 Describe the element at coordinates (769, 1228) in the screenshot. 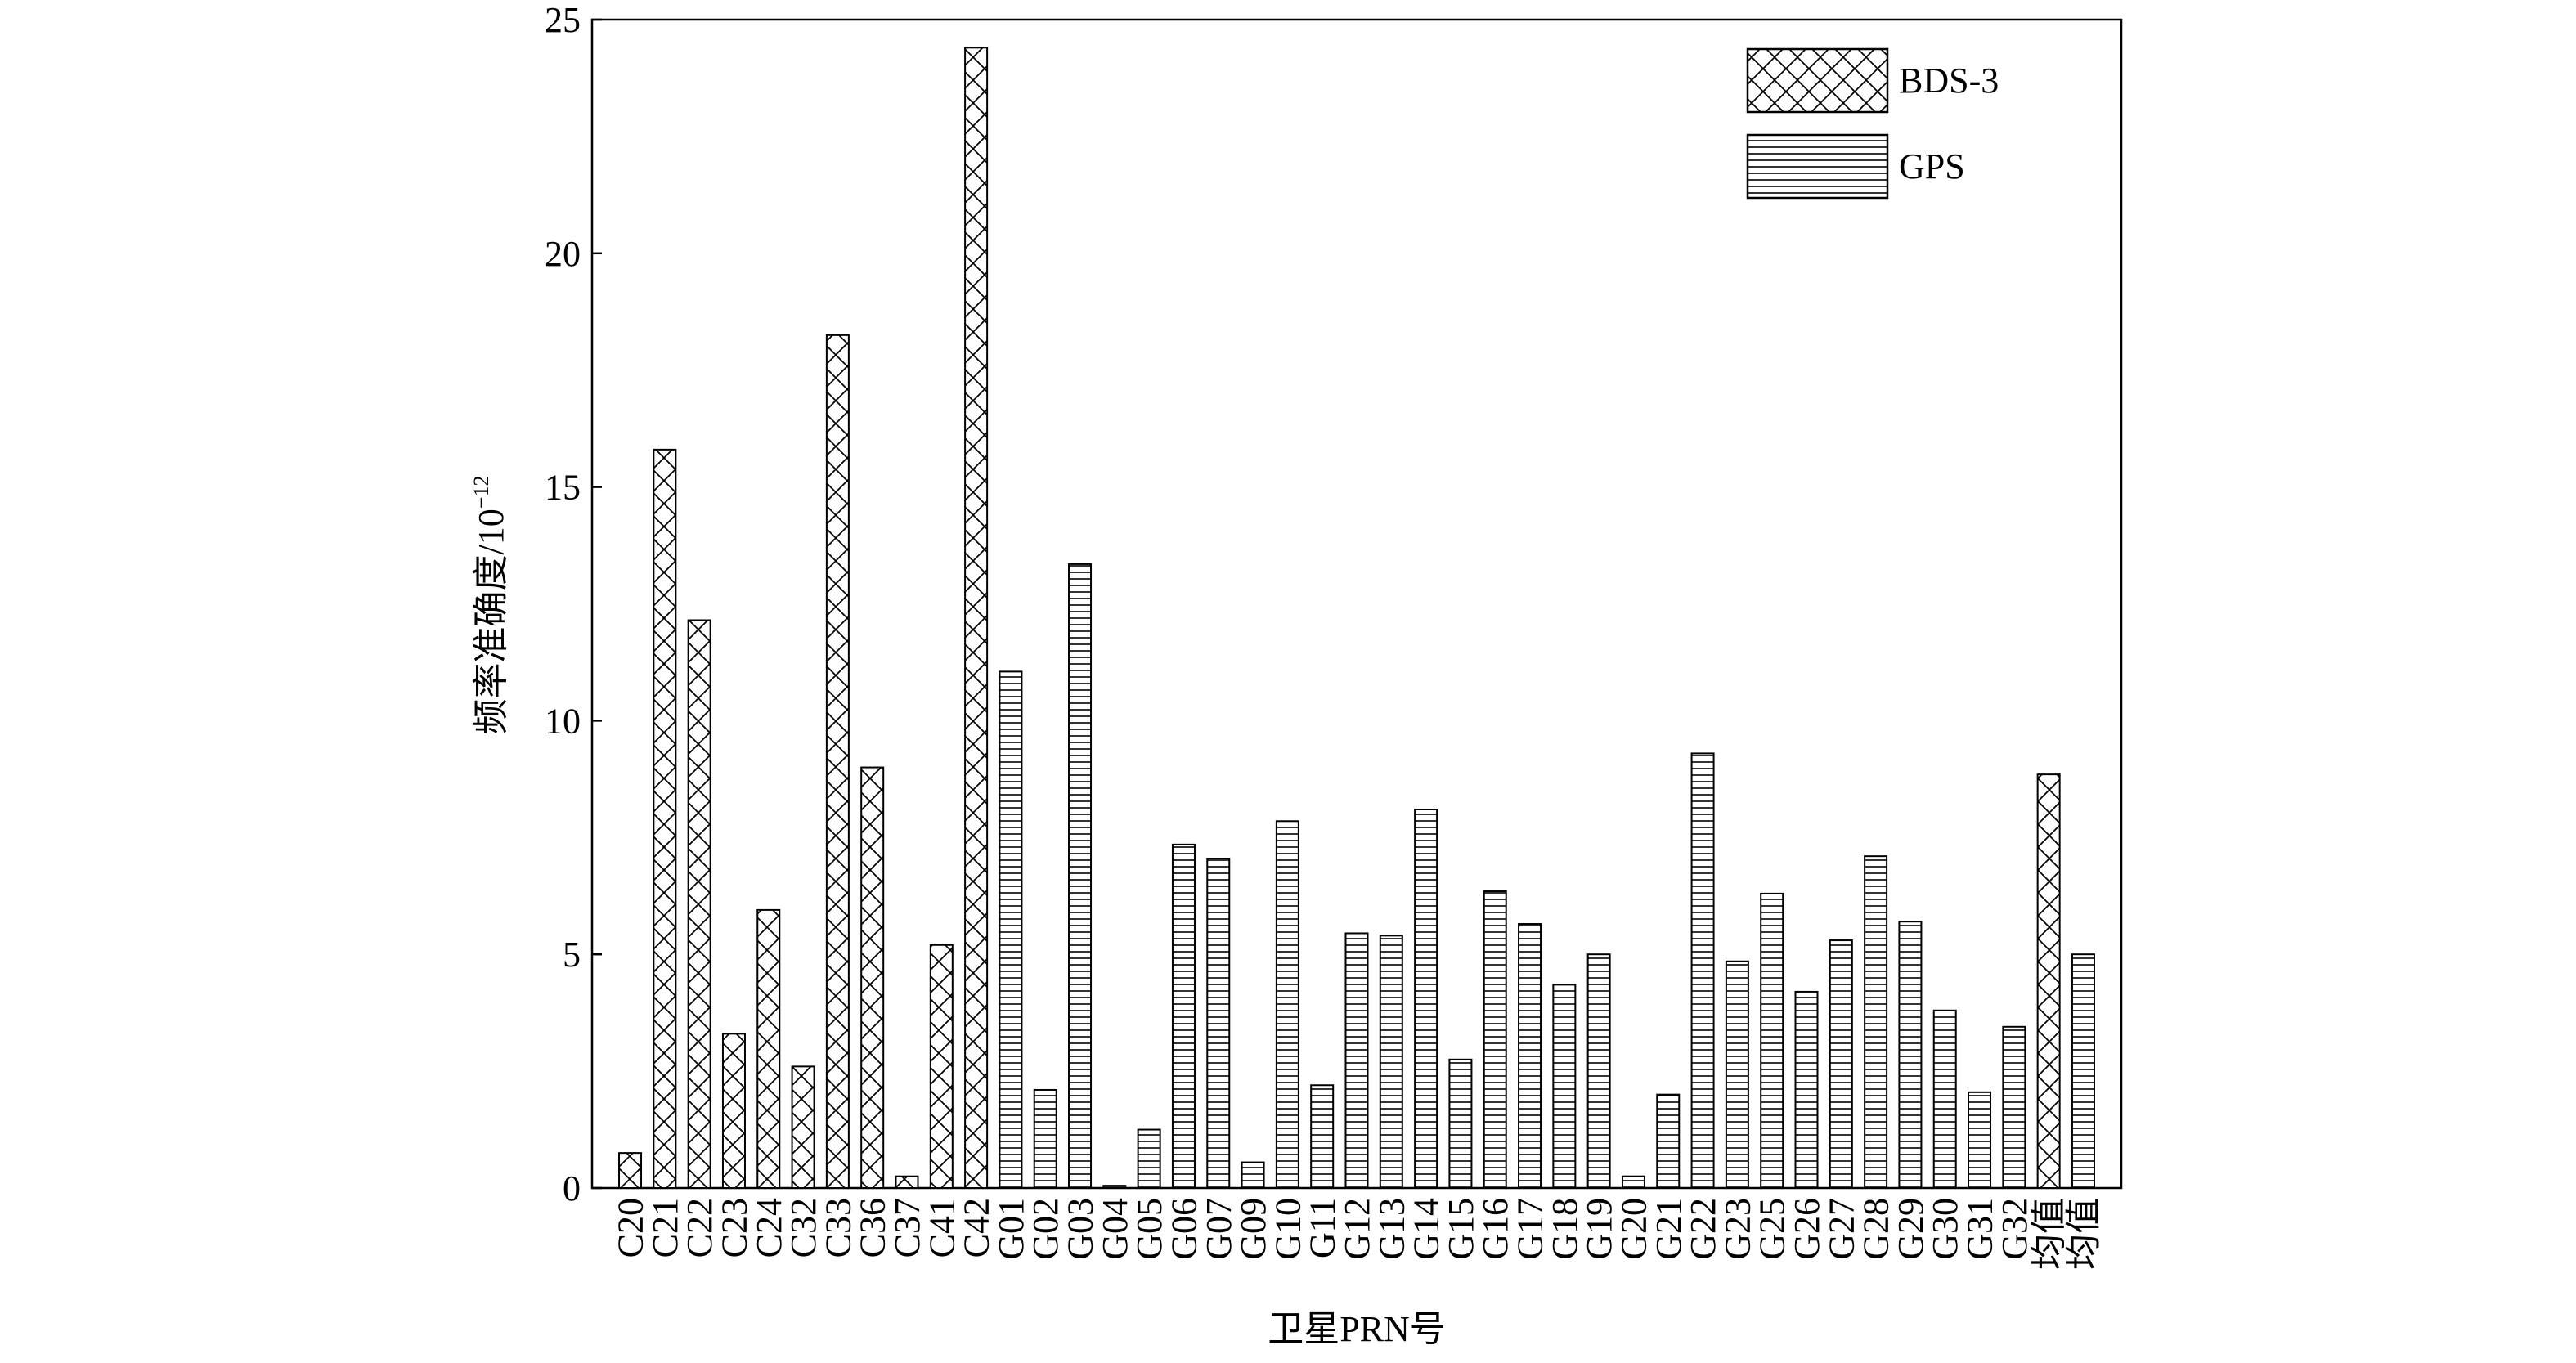

I see `x-tick-label: C24` at that location.